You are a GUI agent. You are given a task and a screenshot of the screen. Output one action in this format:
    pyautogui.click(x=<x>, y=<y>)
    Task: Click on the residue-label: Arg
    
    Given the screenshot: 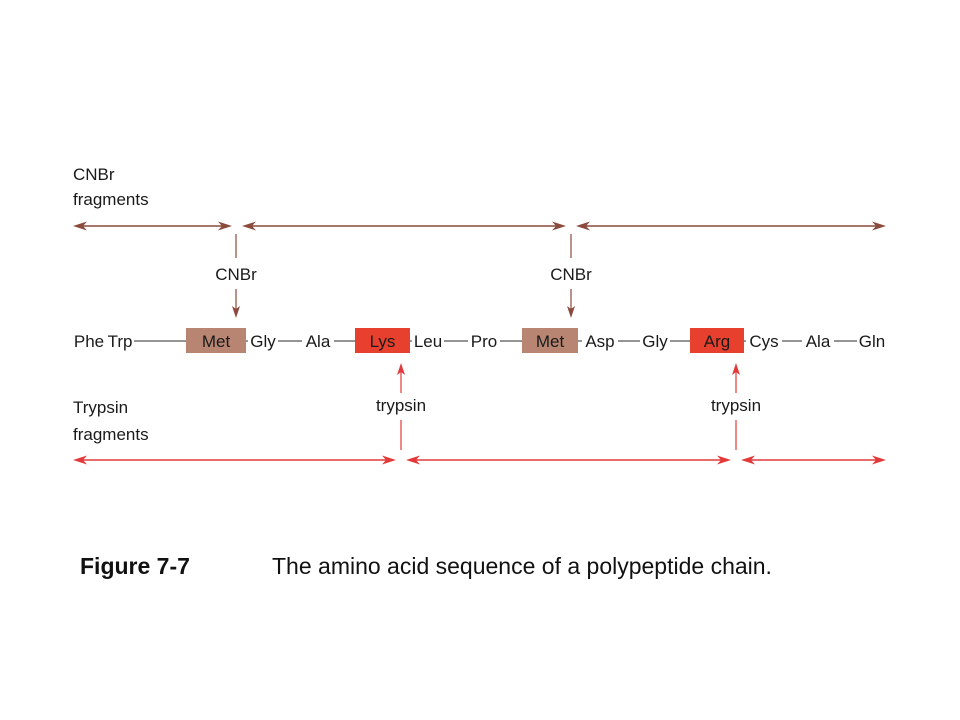 What is the action you would take?
    pyautogui.click(x=717, y=341)
    